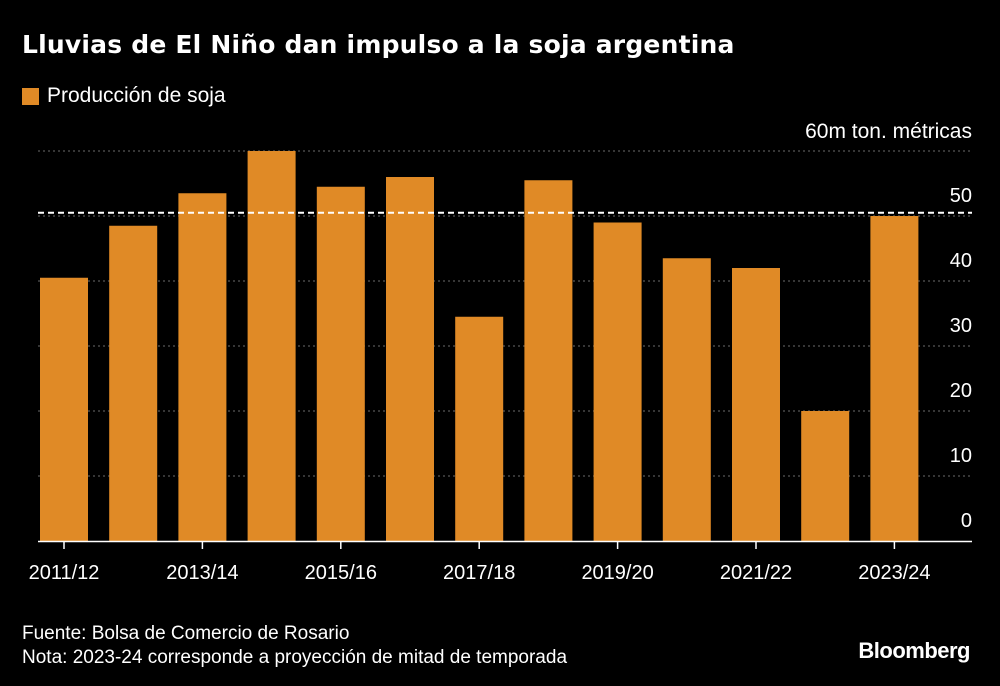 The height and width of the screenshot is (686, 1000). I want to click on legend-label: Producción de soja, so click(136, 95).